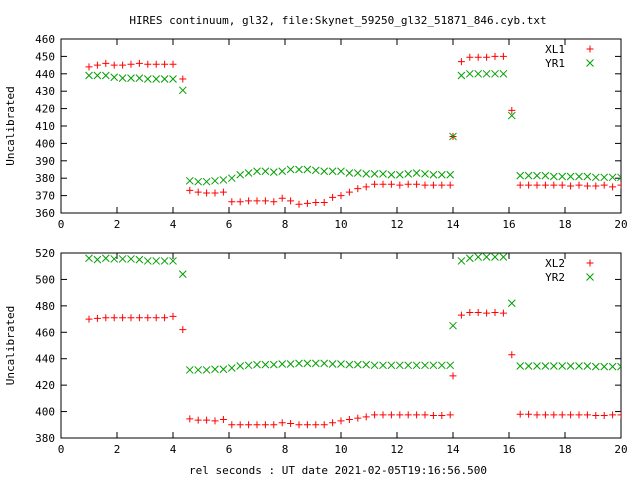  What do you see at coordinates (61, 224) in the screenshot?
I see `x-tick-label: 0` at bounding box center [61, 224].